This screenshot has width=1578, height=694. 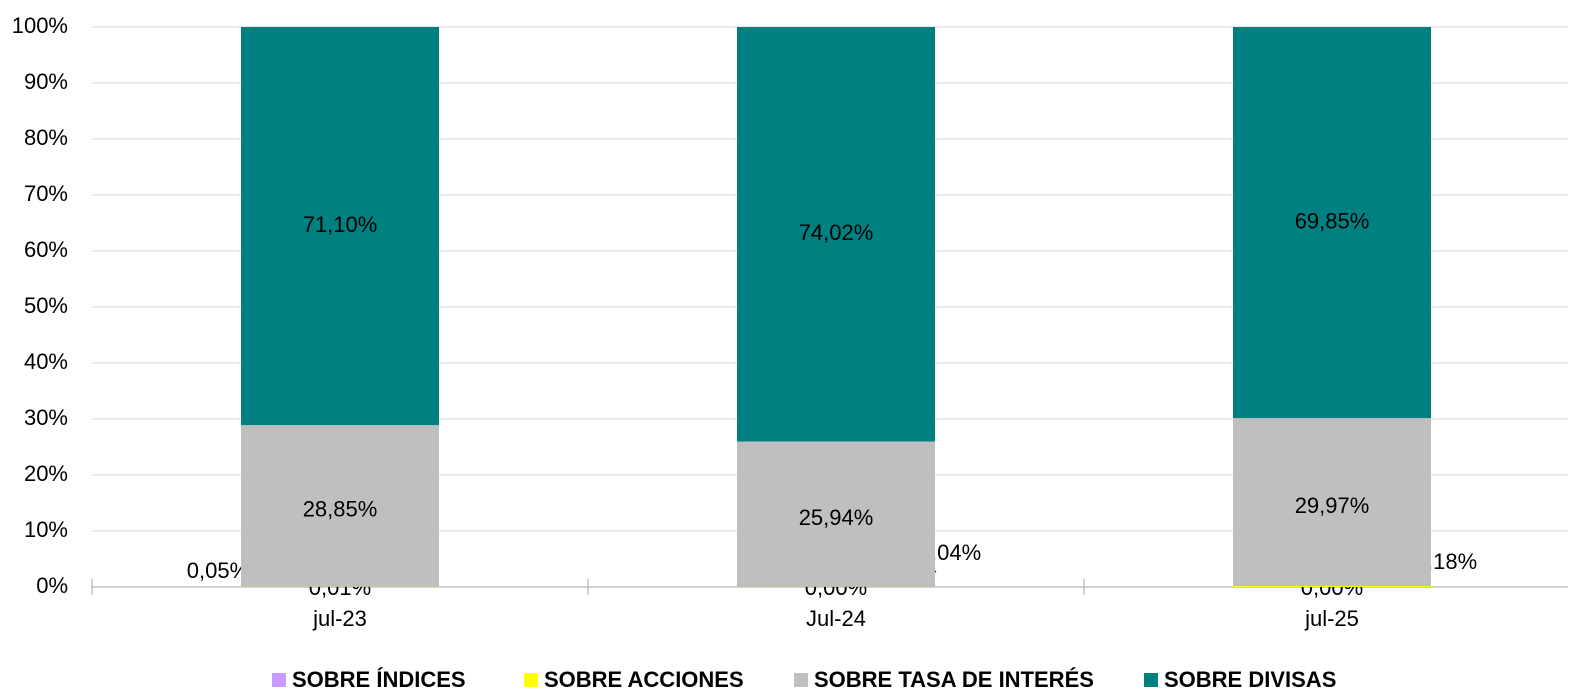 What do you see at coordinates (340, 509) in the screenshot?
I see `data-label: 28,85%` at bounding box center [340, 509].